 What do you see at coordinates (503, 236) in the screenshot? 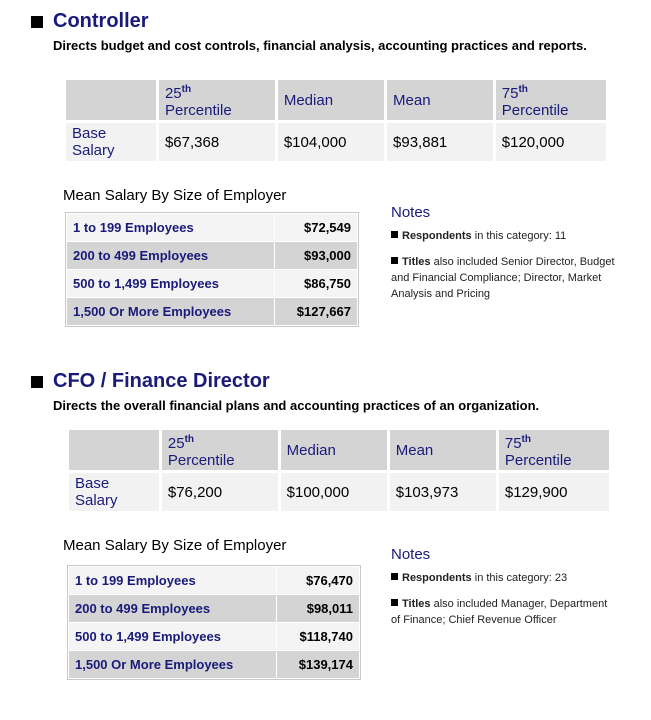
I see `note-respondents: Respondents in this category: 11` at bounding box center [503, 236].